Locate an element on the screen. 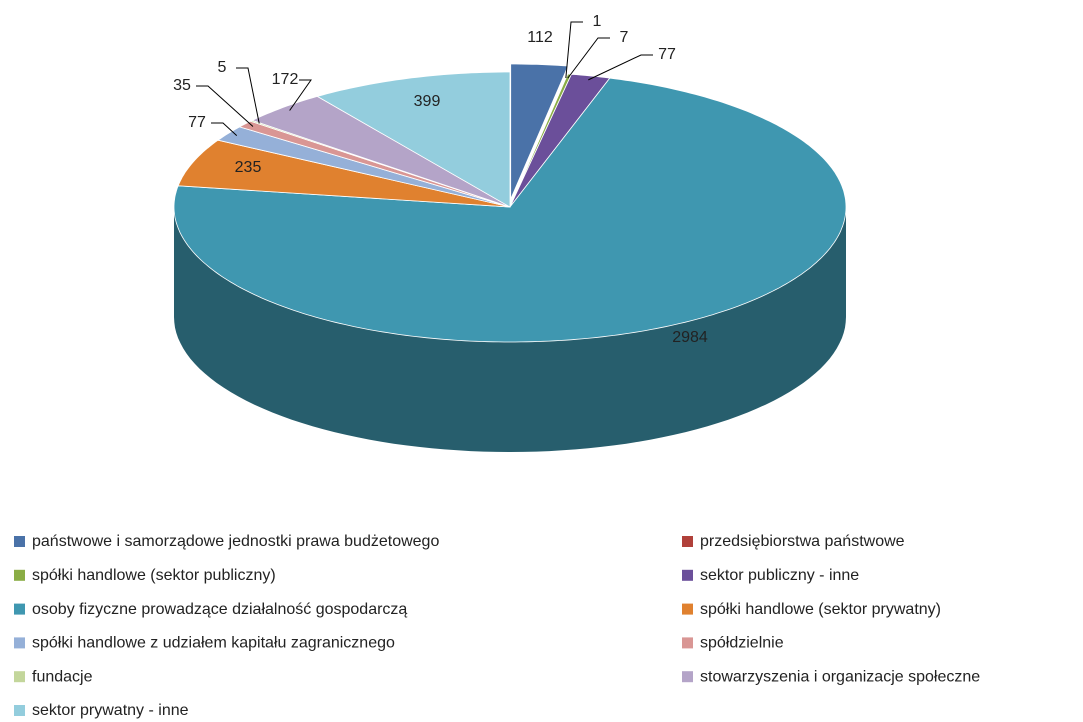 The width and height of the screenshot is (1083, 722). legend-label: sektor prywatny - inne is located at coordinates (110, 710).